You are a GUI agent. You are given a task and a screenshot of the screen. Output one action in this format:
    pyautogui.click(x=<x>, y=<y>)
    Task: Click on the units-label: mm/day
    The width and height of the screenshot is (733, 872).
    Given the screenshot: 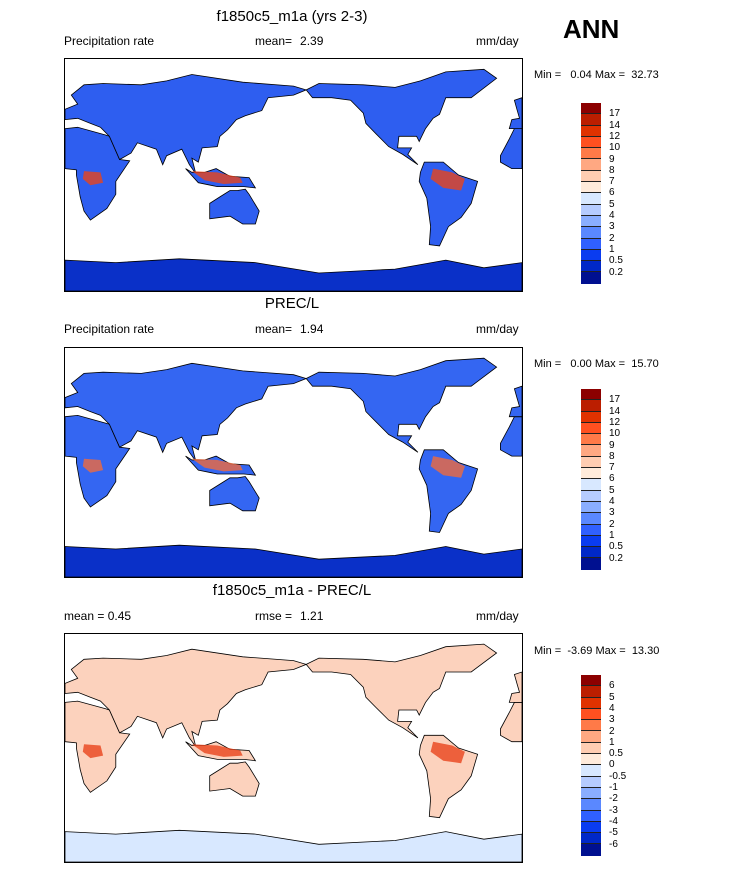 What is the action you would take?
    pyautogui.click(x=497, y=41)
    